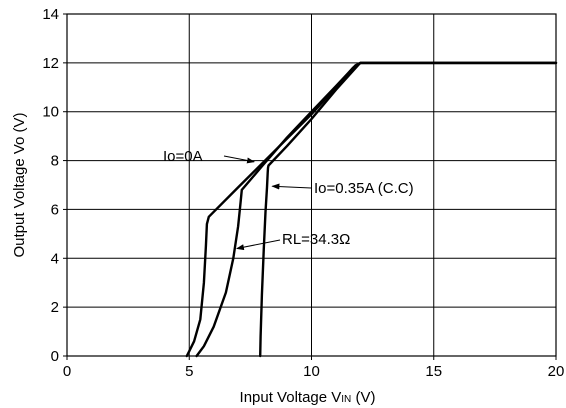 The height and width of the screenshot is (408, 566). I want to click on y-tick-label: 0, so click(55, 356).